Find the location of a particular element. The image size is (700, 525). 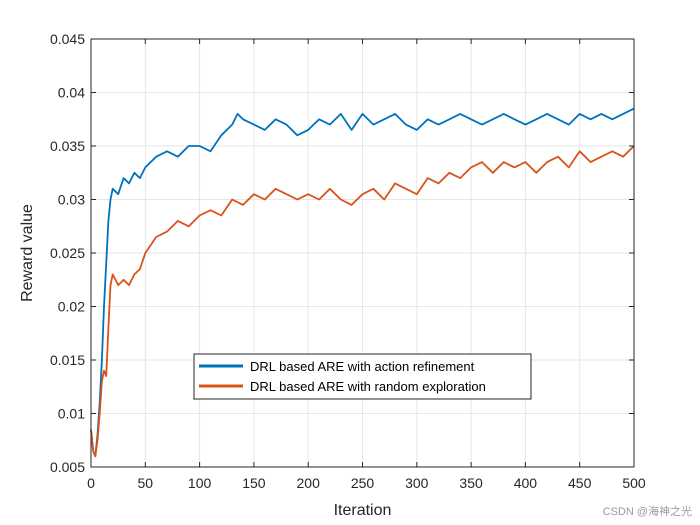

legend-box is located at coordinates (362, 376).